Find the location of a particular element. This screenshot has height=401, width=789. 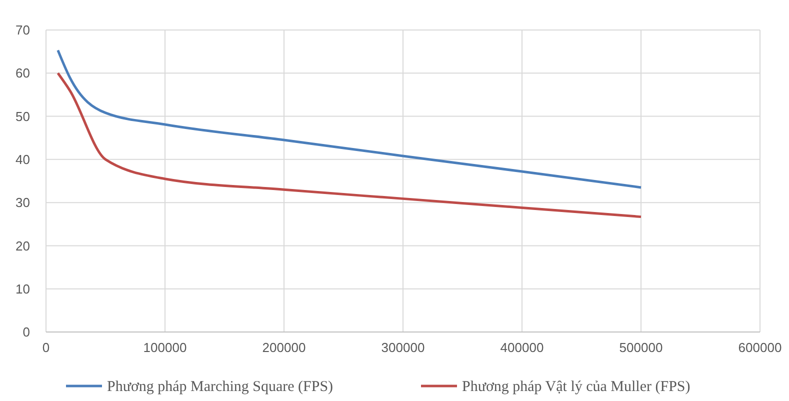

x-tick-label: 100000 is located at coordinates (165, 347).